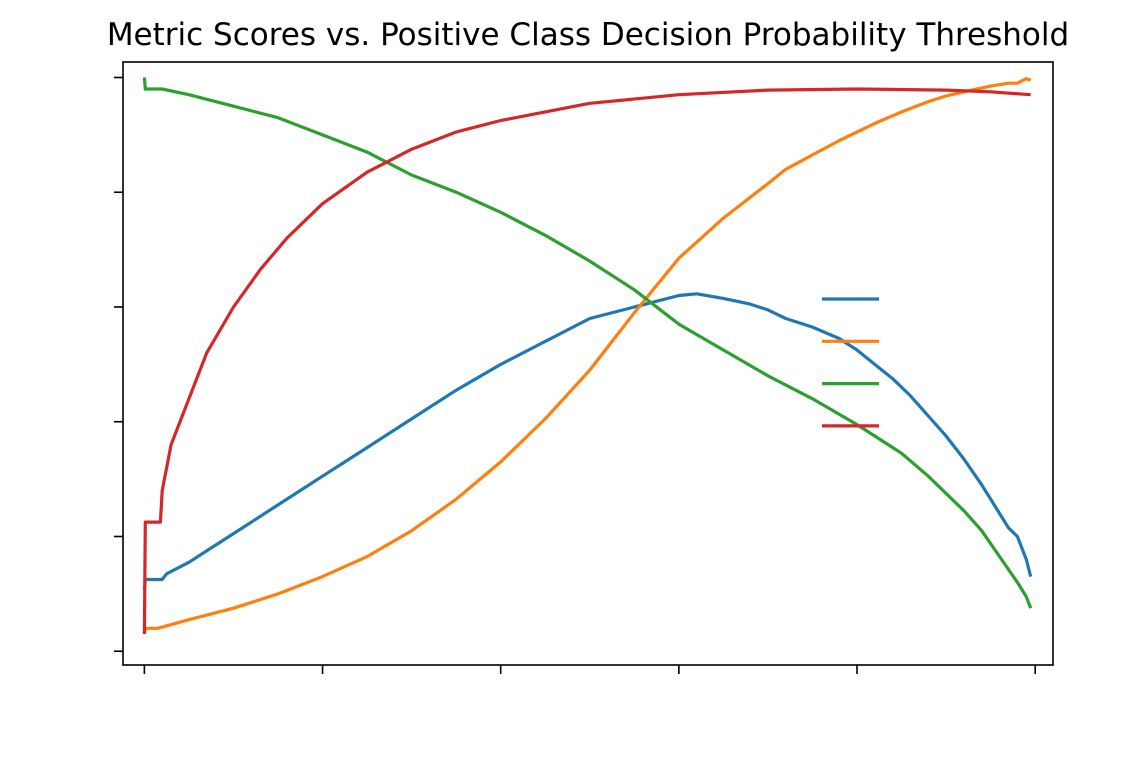 This screenshot has height=773, width=1127. I want to click on y-axis-ticks, so click(118, 364).